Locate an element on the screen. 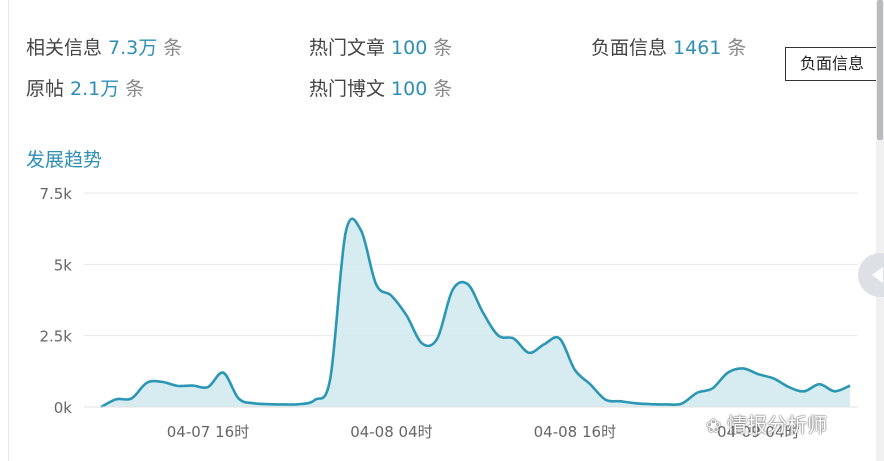 The width and height of the screenshot is (884, 461). stat-weibo-unit: 条 is located at coordinates (443, 89).